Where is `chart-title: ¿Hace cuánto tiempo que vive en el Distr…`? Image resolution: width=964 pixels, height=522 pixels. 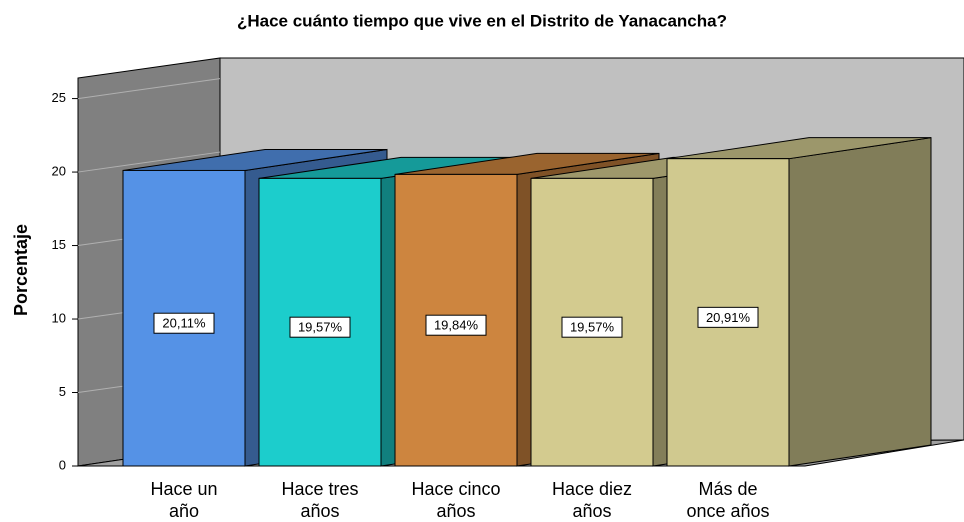
chart-title: ¿Hace cuánto tiempo que vive en el Distr… is located at coordinates (482, 20).